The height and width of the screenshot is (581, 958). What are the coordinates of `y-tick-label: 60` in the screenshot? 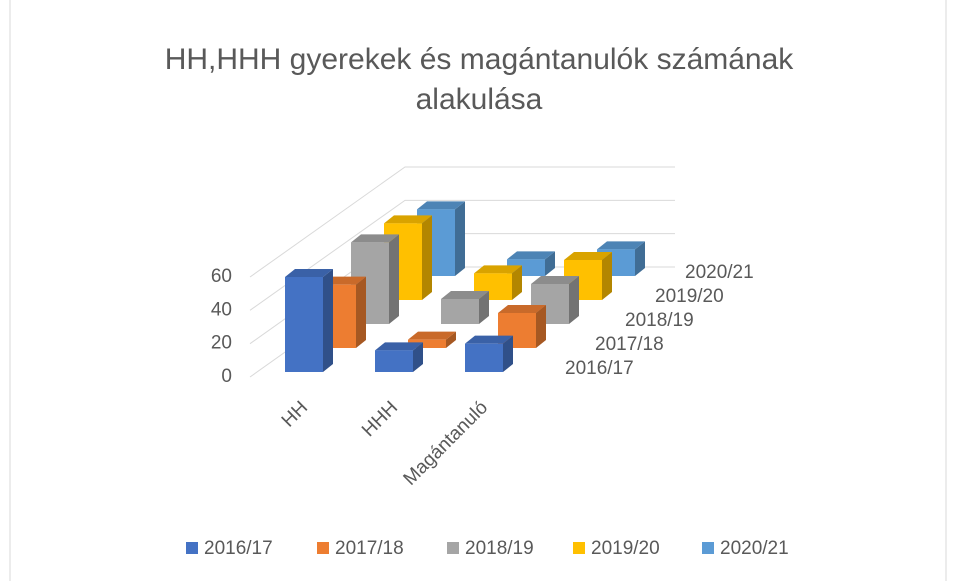 It's located at (221, 276).